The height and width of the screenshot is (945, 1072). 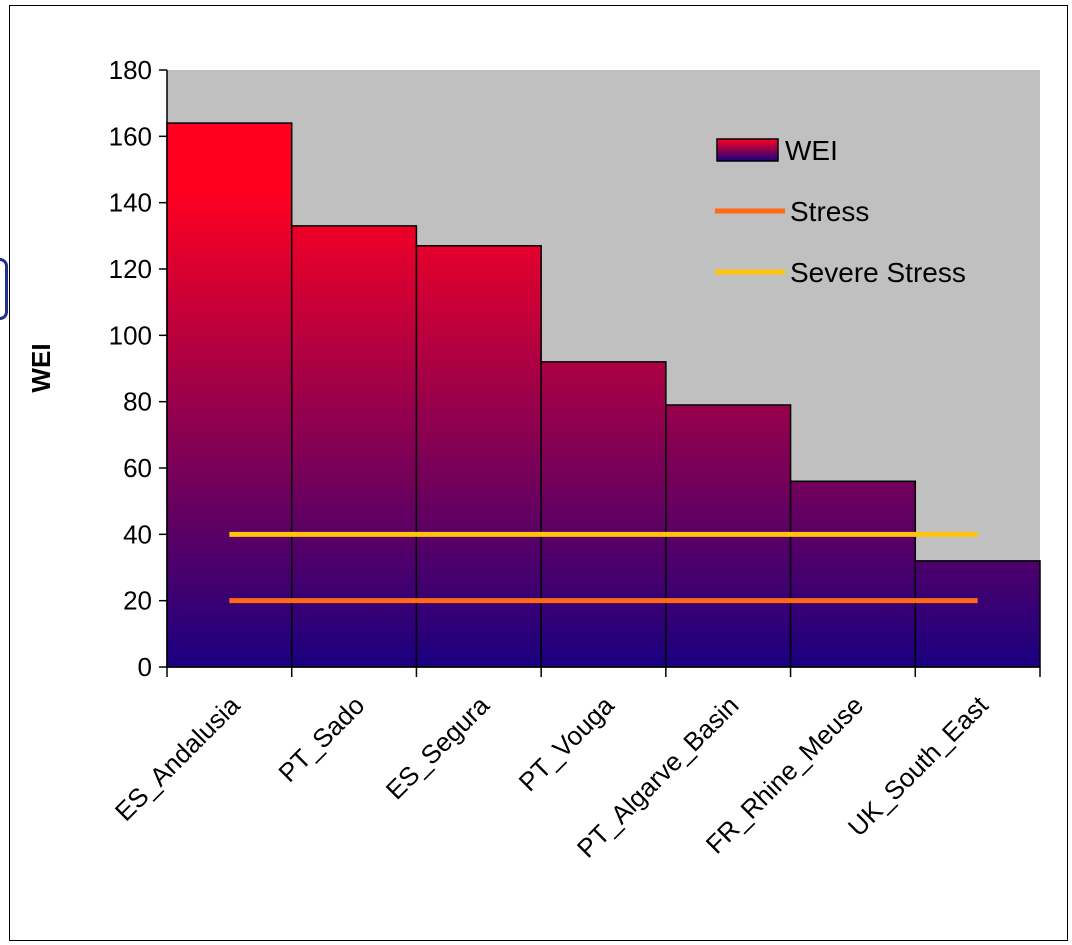 What do you see at coordinates (478, 456) in the screenshot?
I see `bar-ES_Segura` at bounding box center [478, 456].